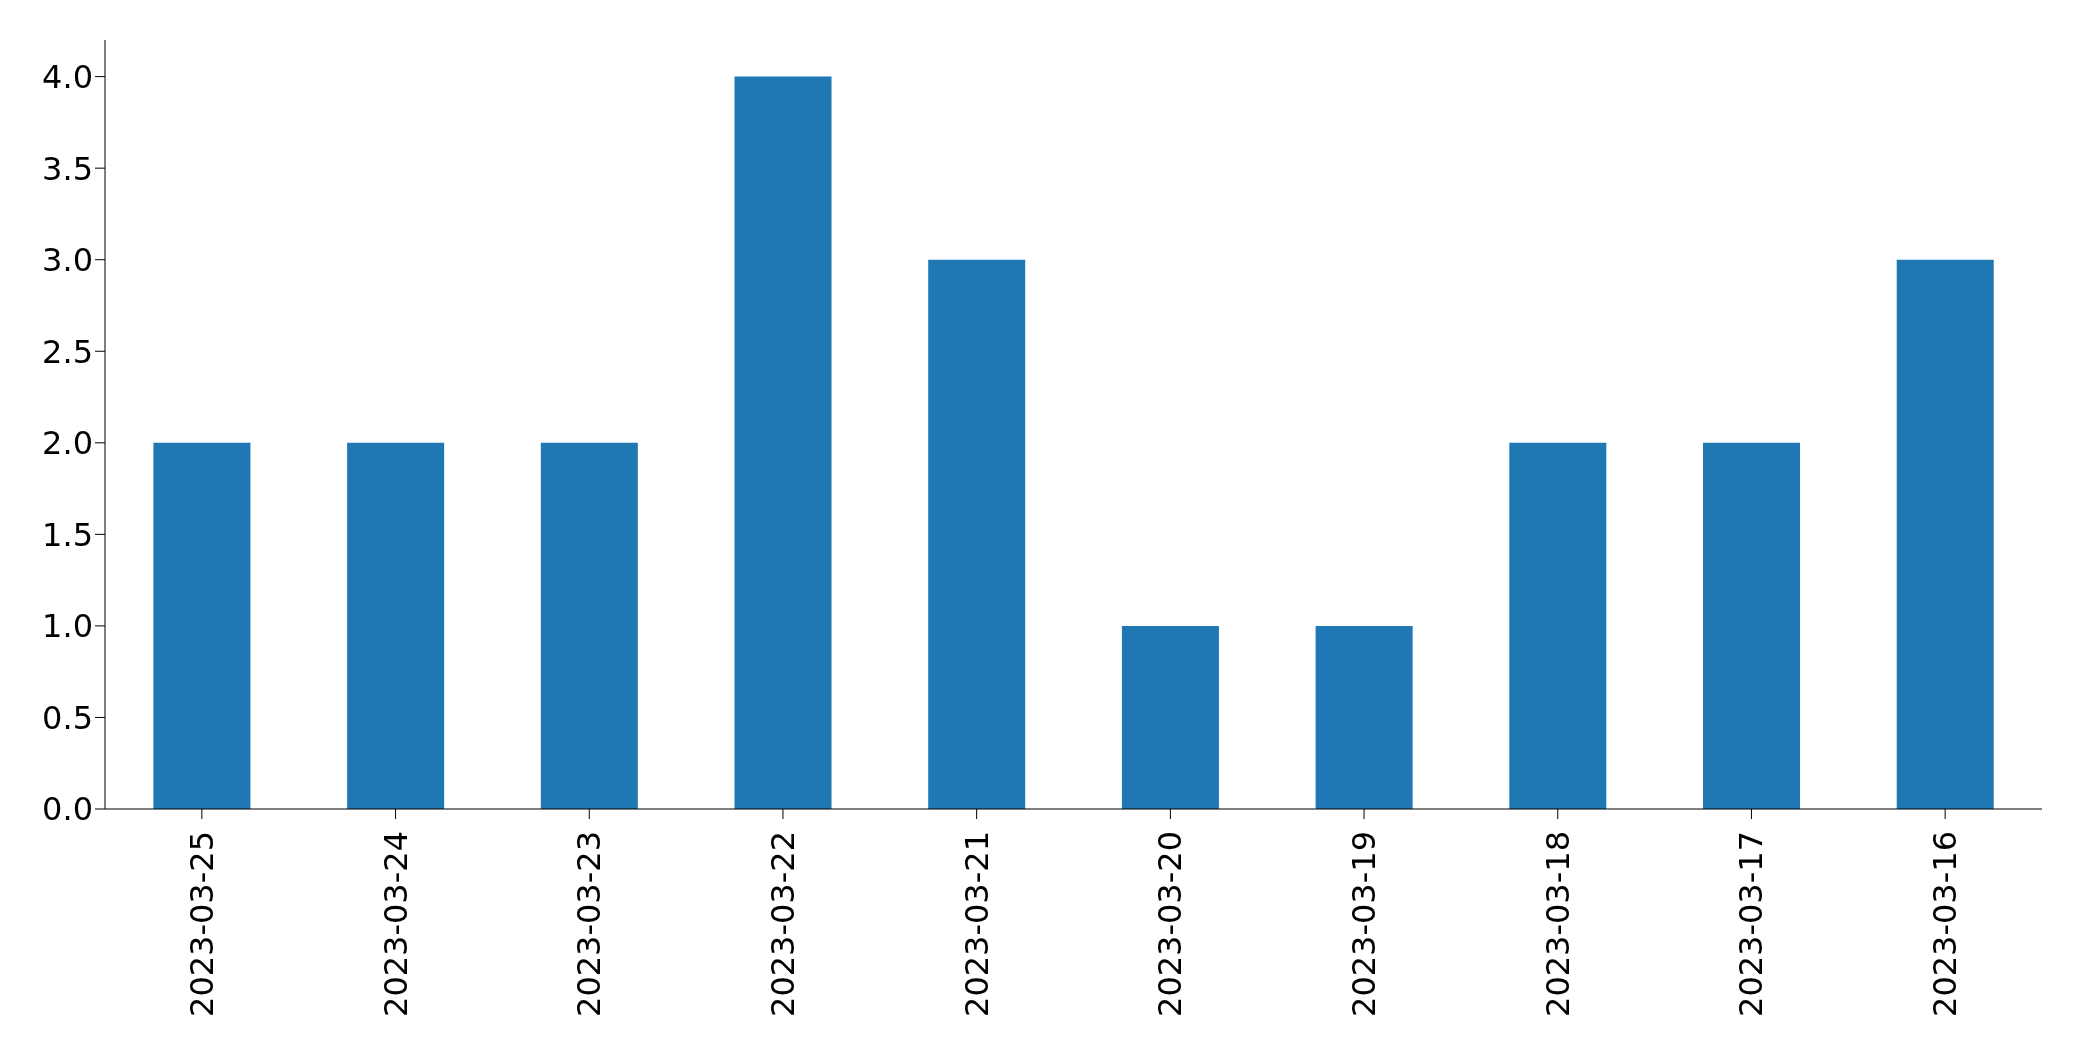 The image size is (2082, 1061). What do you see at coordinates (67, 626) in the screenshot?
I see `y-tick-label: 1.0` at bounding box center [67, 626].